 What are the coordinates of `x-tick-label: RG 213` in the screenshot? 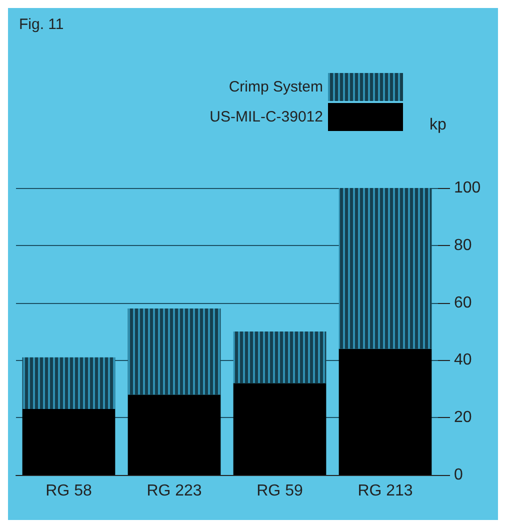 It's located at (385, 491).